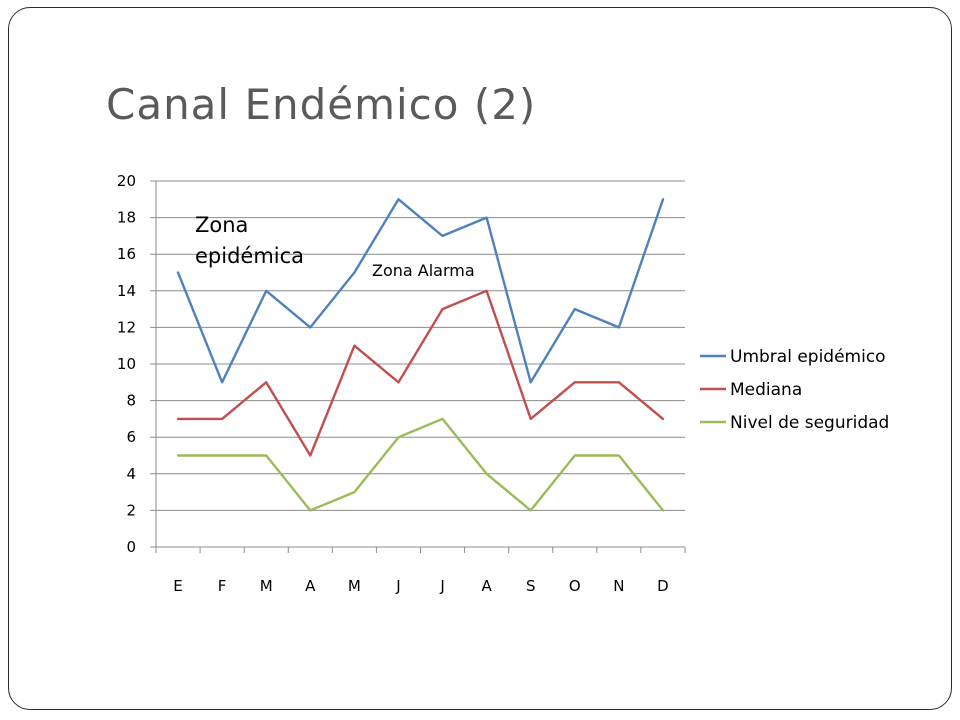 This screenshot has width=960, height=720. I want to click on y-tick-label: 2, so click(131, 510).